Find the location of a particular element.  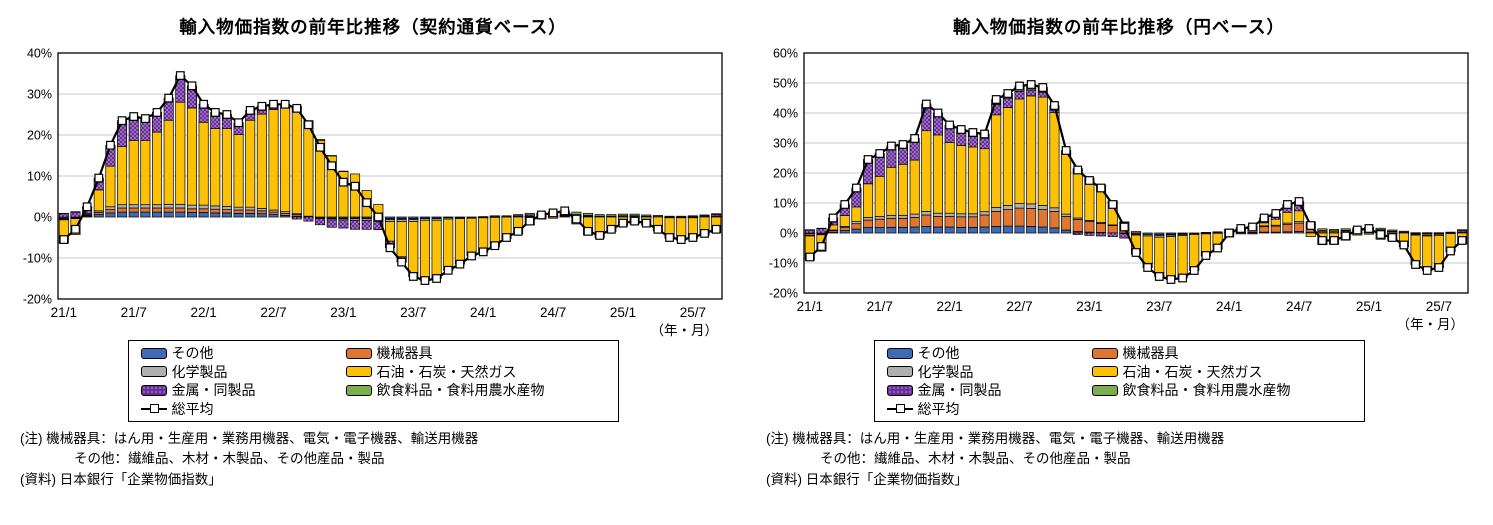

chart-title-contract-currency: 輸入物価指数の前年比推移（契約通貨ベース） is located at coordinates (373, 27).